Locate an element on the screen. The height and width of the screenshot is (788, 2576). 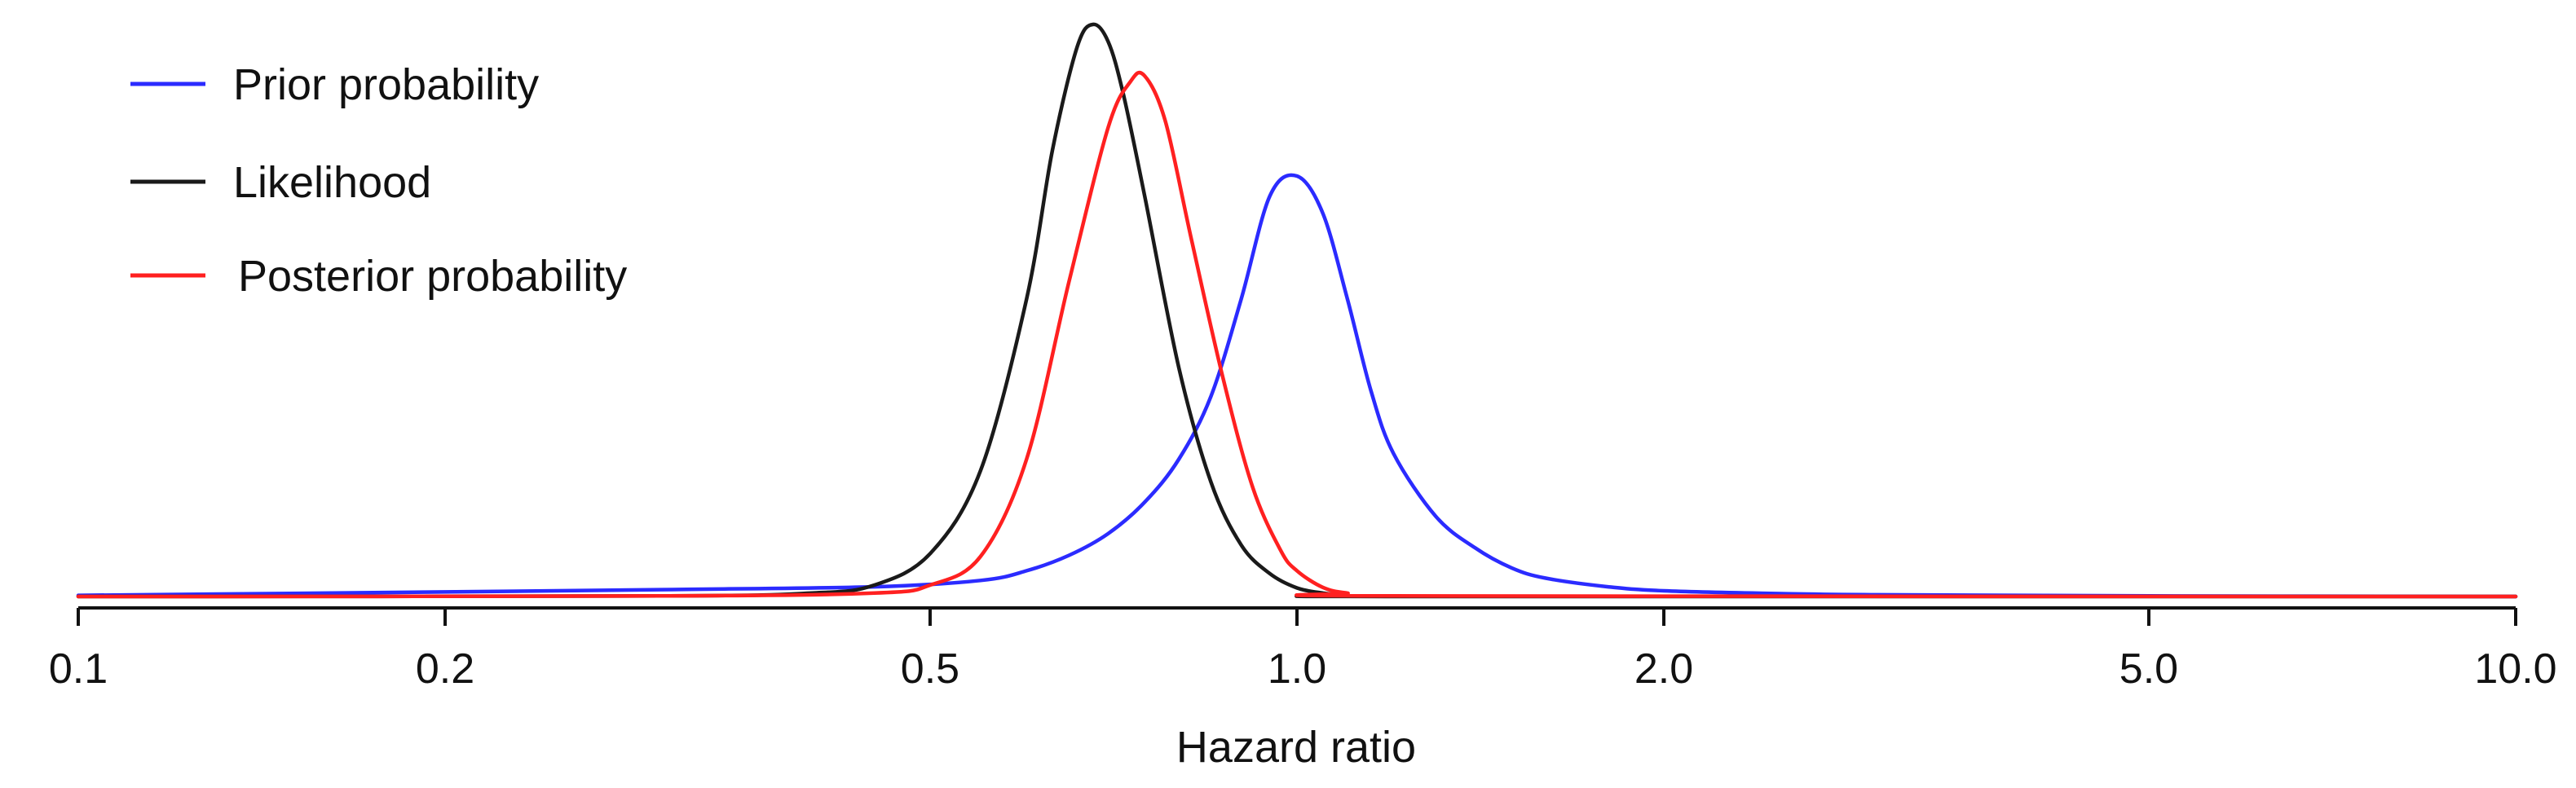
x-tick-label-7: 10.0 is located at coordinates (2515, 669).